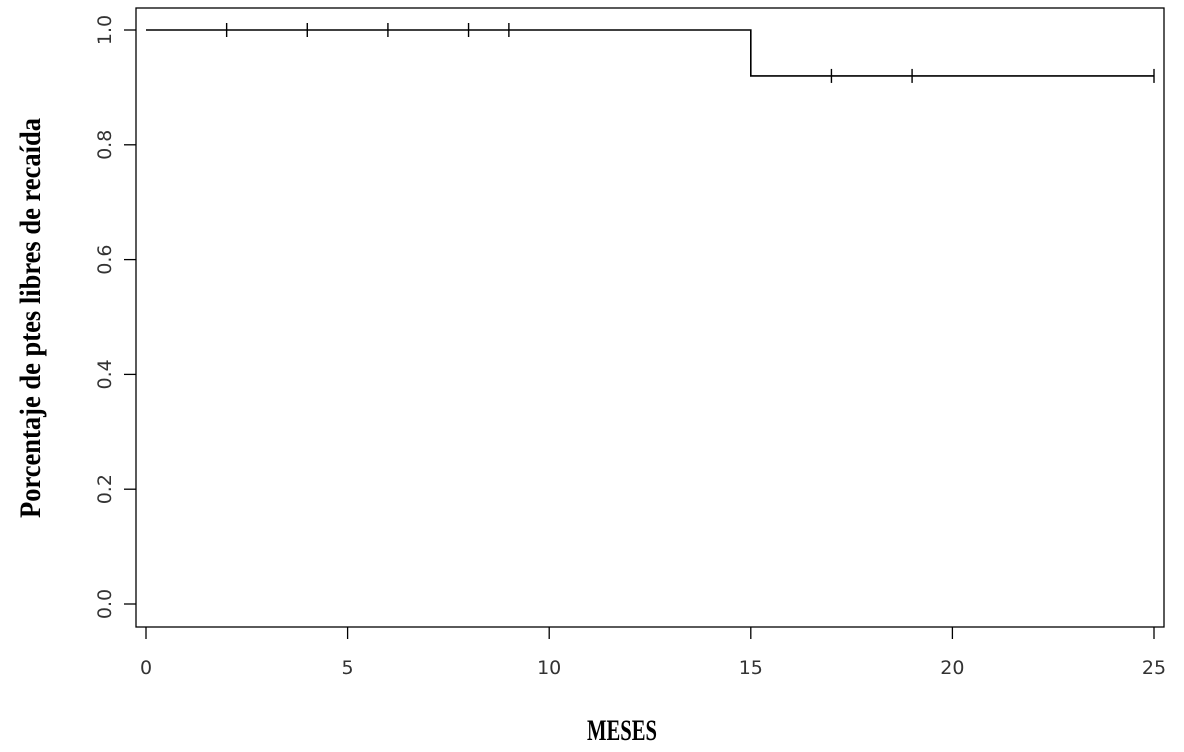  What do you see at coordinates (348, 668) in the screenshot?
I see `x-tick-label: 5` at bounding box center [348, 668].